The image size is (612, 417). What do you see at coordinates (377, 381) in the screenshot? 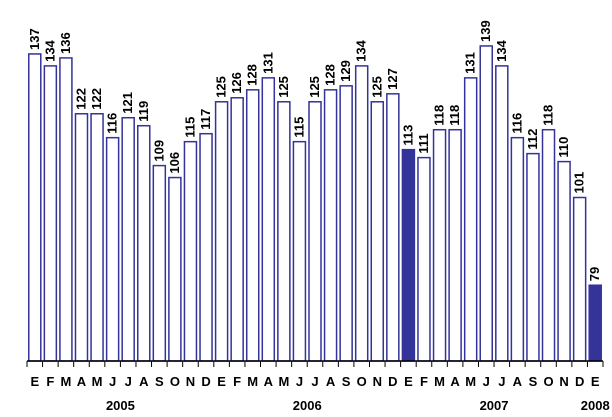
I see `month-label-22: N` at bounding box center [377, 381].